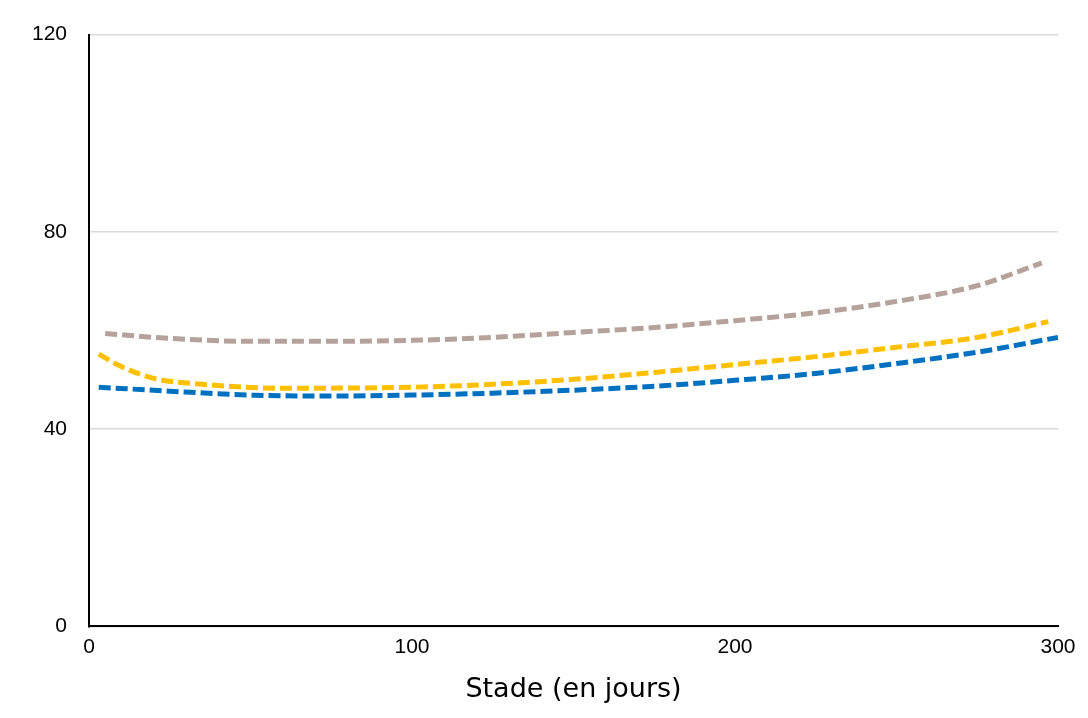  What do you see at coordinates (49, 33) in the screenshot?
I see `y-tick-label: 120` at bounding box center [49, 33].